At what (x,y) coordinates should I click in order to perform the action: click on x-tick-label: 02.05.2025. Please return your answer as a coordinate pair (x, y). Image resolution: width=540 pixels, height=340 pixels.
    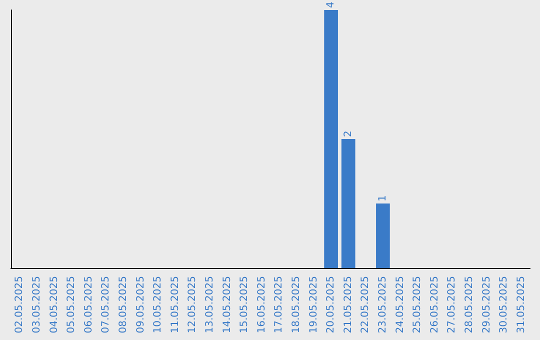
    Looking at the image, I should click on (20, 305).